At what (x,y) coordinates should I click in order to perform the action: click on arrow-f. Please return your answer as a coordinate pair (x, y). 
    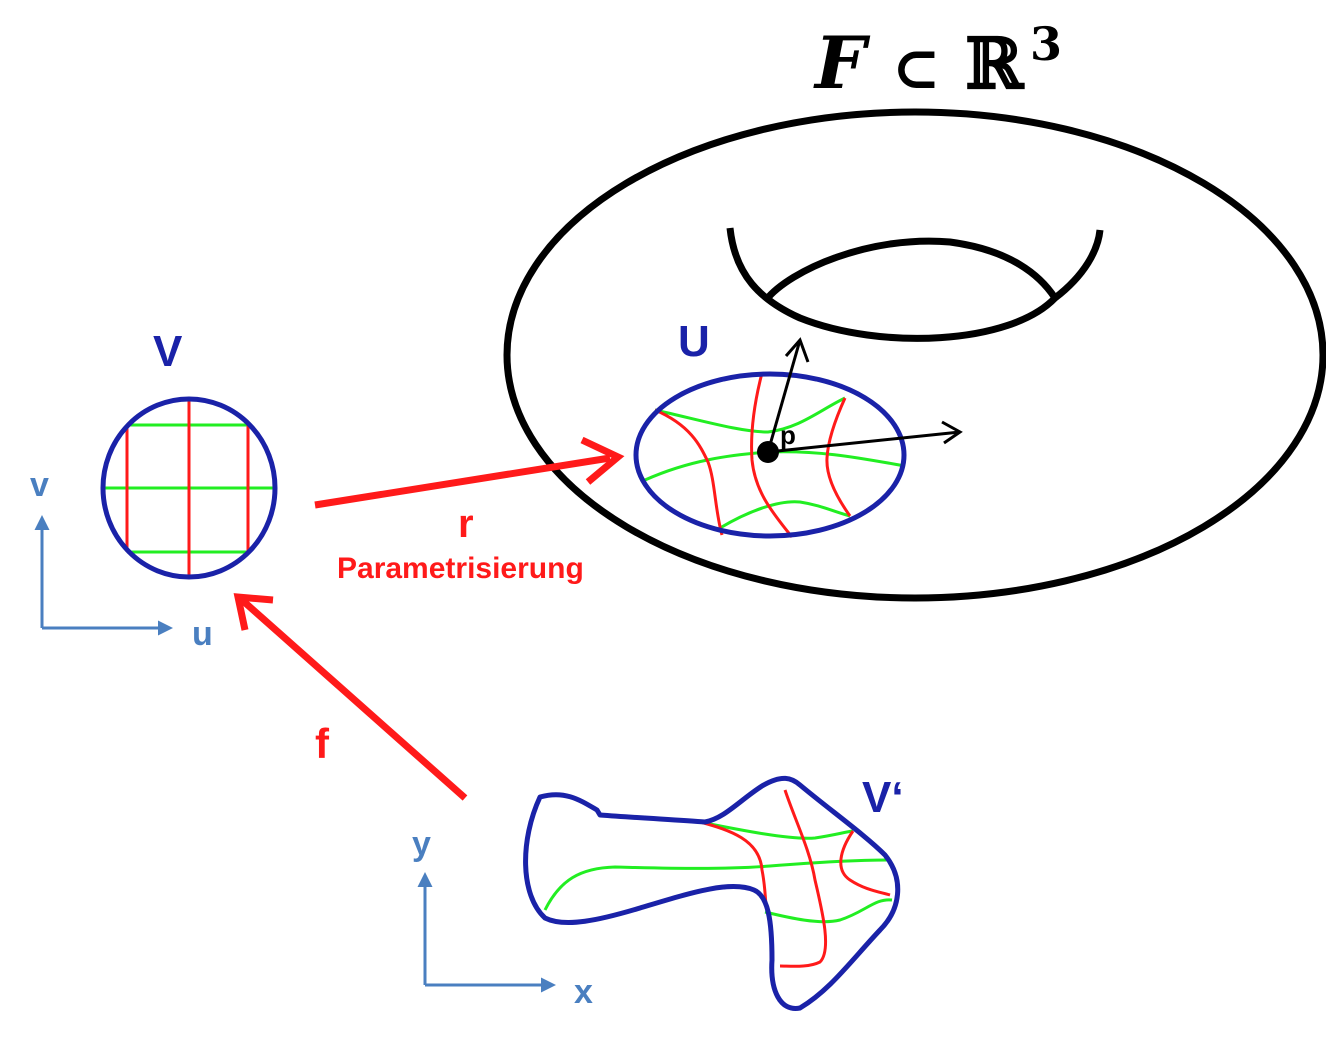
    Looking at the image, I should click on (350, 697).